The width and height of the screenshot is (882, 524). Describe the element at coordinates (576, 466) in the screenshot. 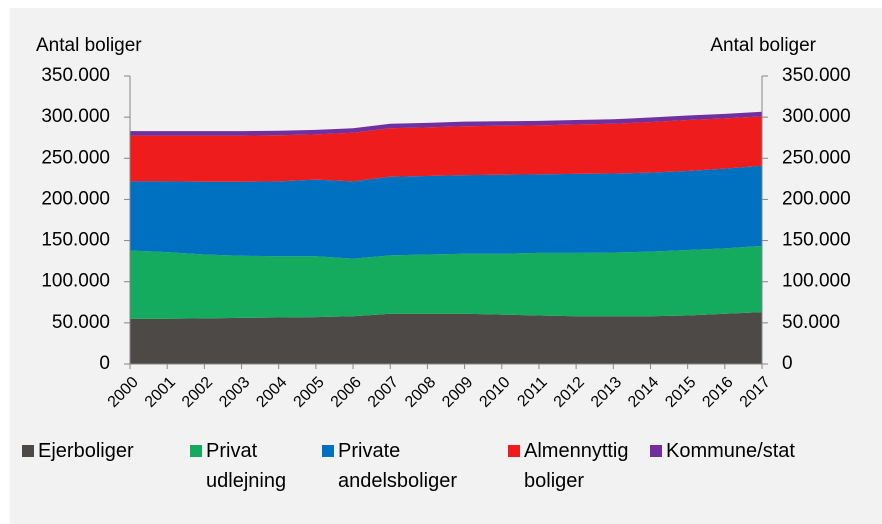

I see `legend-label: Almennyttig boliger` at that location.